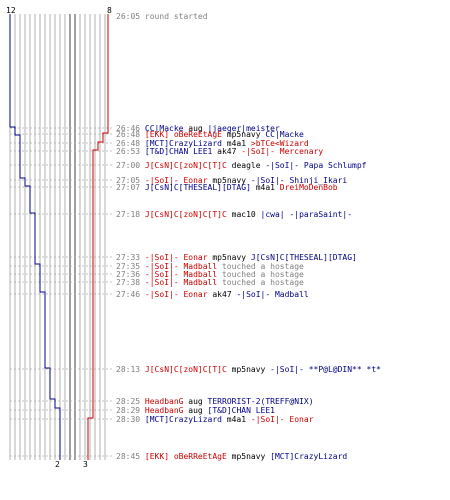 This screenshot has width=450, height=500. I want to click on event-row: 27:38 -|SoI|- Madball touched a hostage, so click(210, 282).